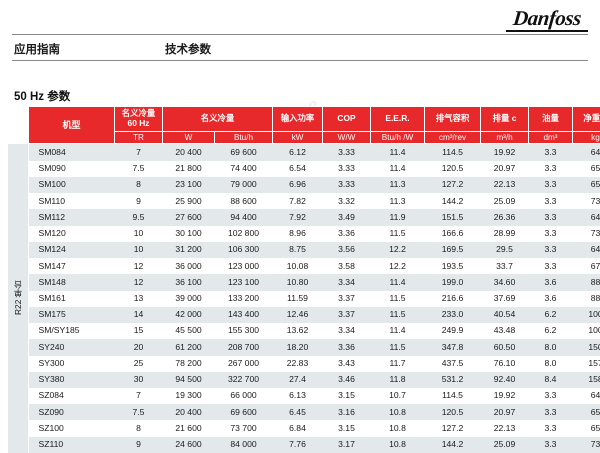 Image resolution: width=600 pixels, height=453 pixels. What do you see at coordinates (586, 315) in the screenshot?
I see `cell-kg: 100` at bounding box center [586, 315].